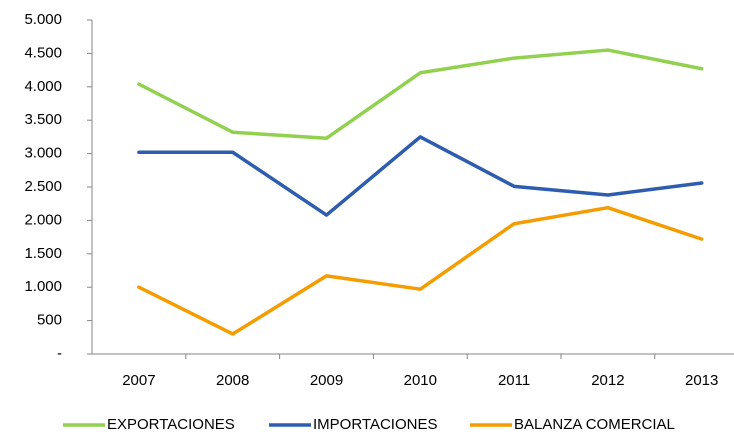 This screenshot has height=434, width=734. What do you see at coordinates (232, 380) in the screenshot?
I see `x-tick-label: 2008` at bounding box center [232, 380].